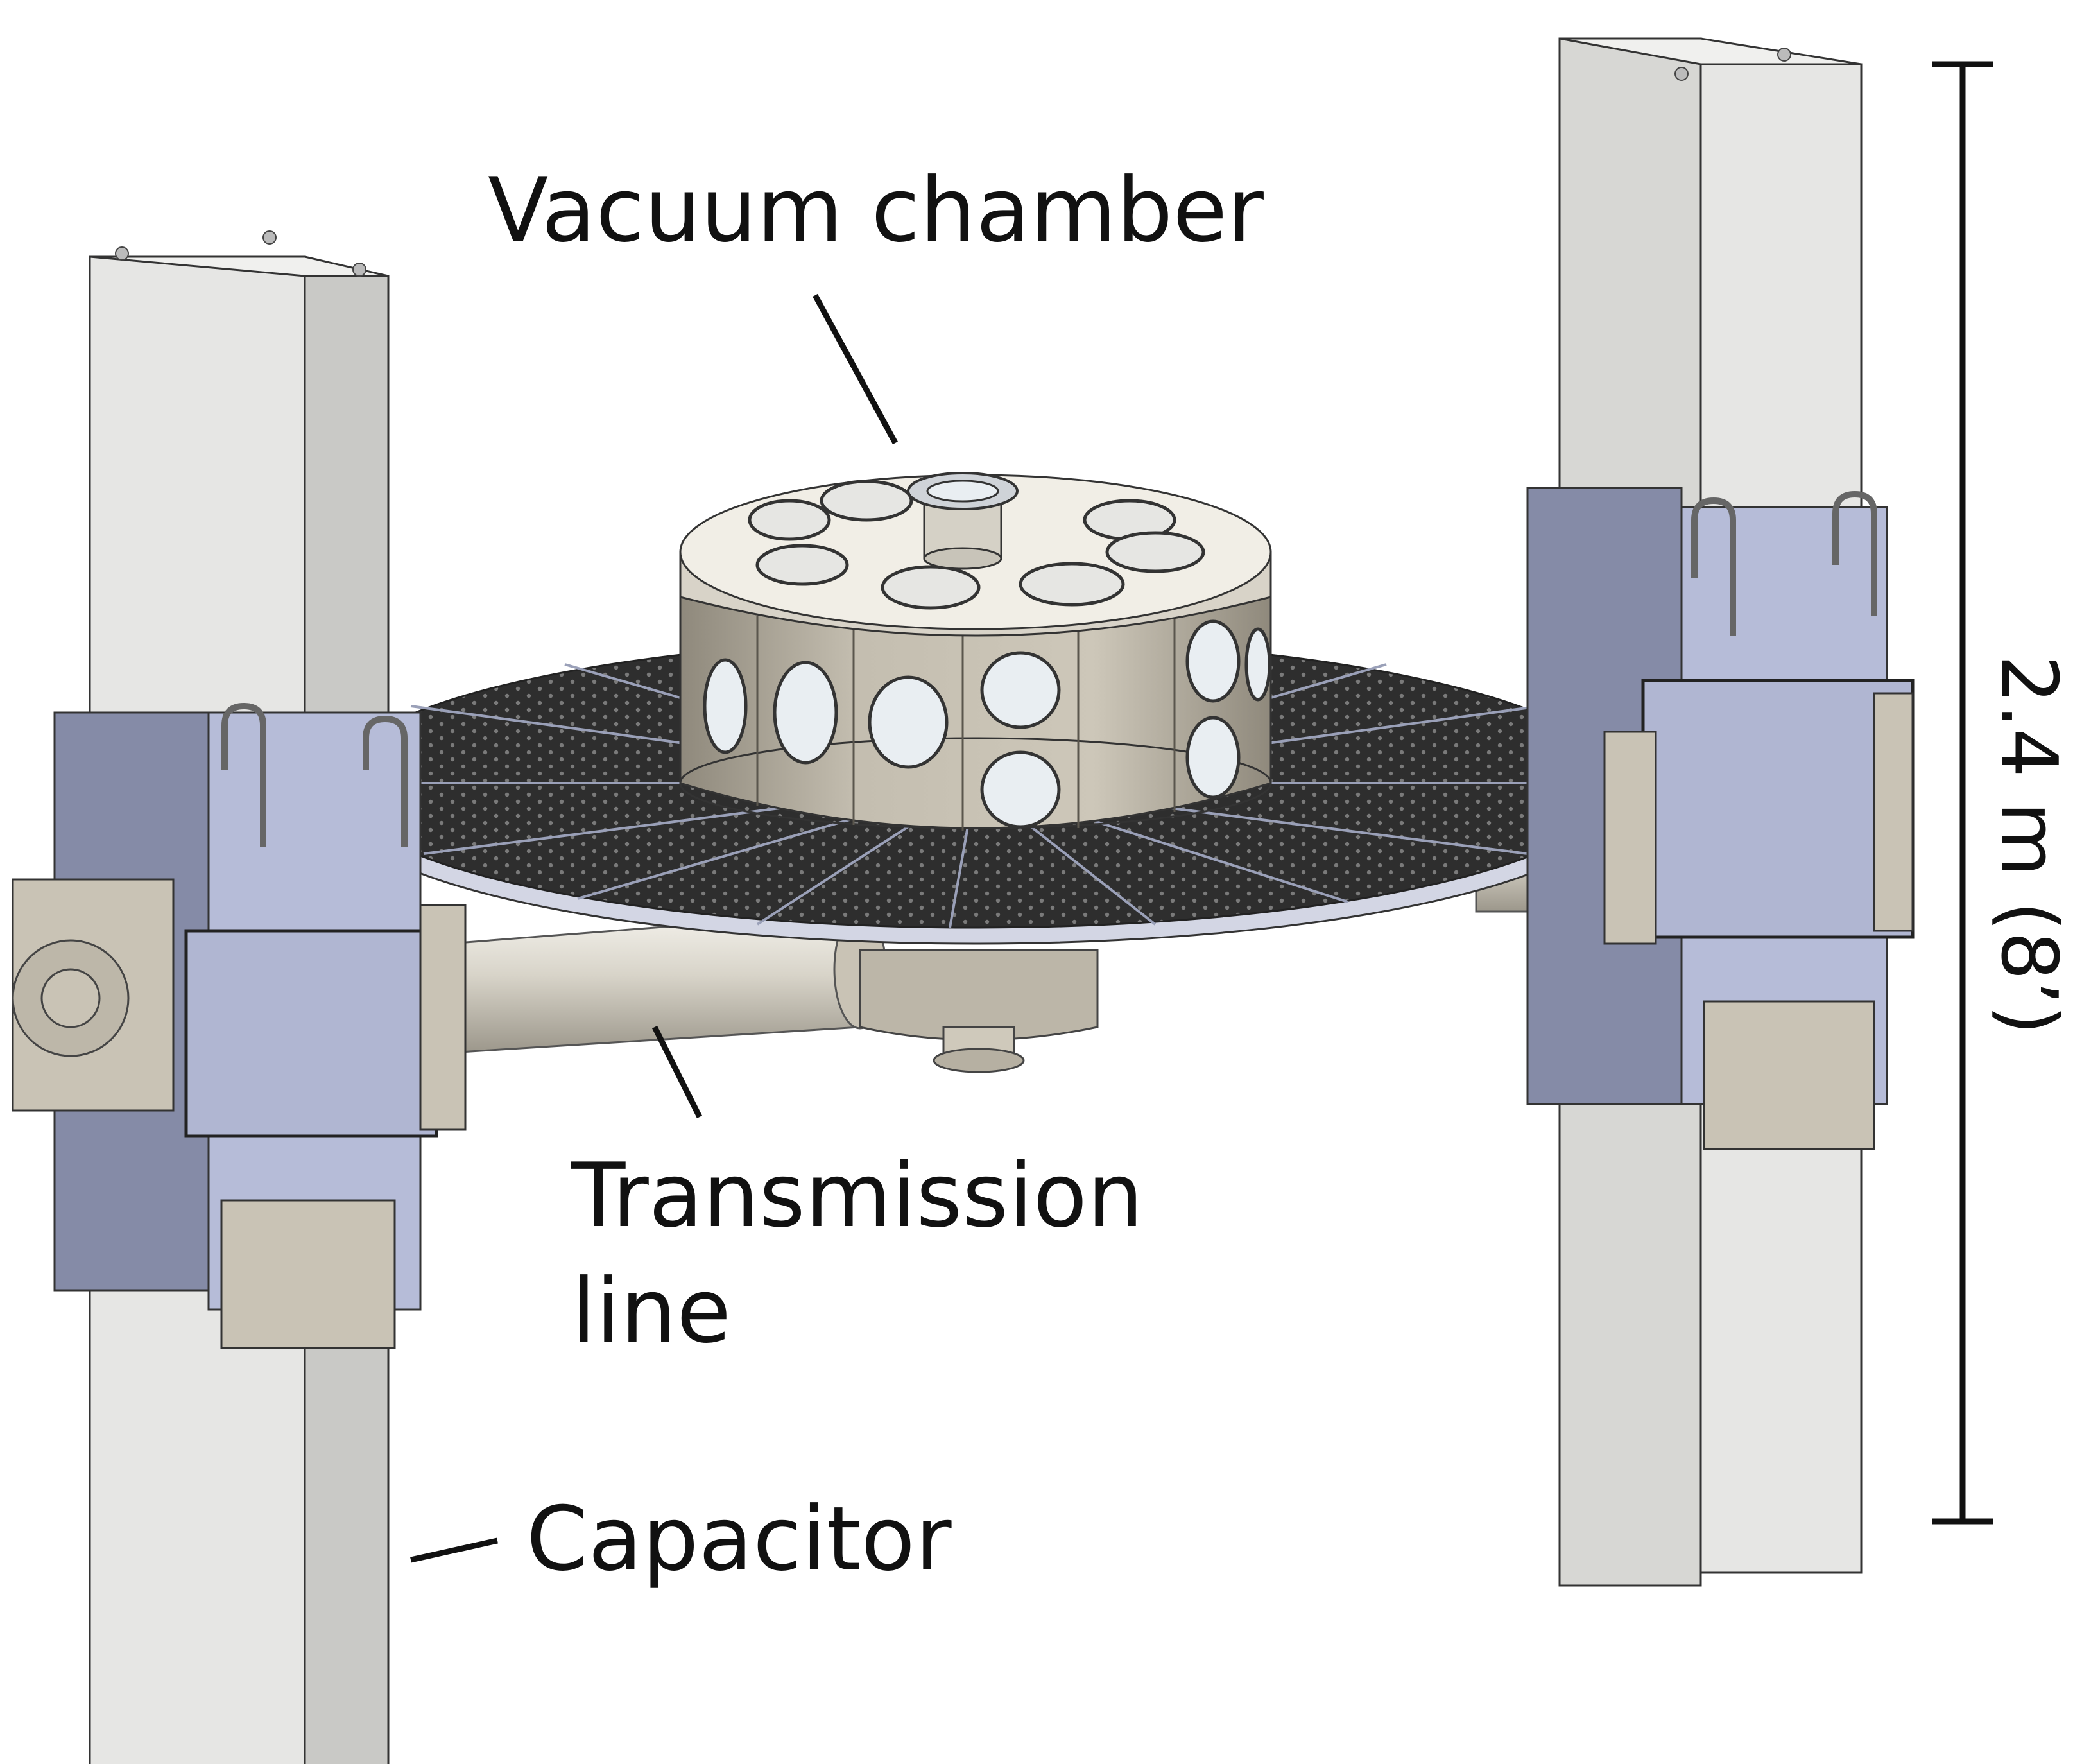  I want to click on transmission-line-label: Transmission line, so click(871, 1253).